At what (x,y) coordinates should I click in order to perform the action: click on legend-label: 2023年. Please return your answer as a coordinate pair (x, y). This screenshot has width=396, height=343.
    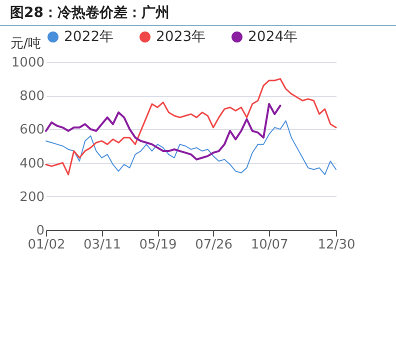
    Looking at the image, I should click on (181, 37).